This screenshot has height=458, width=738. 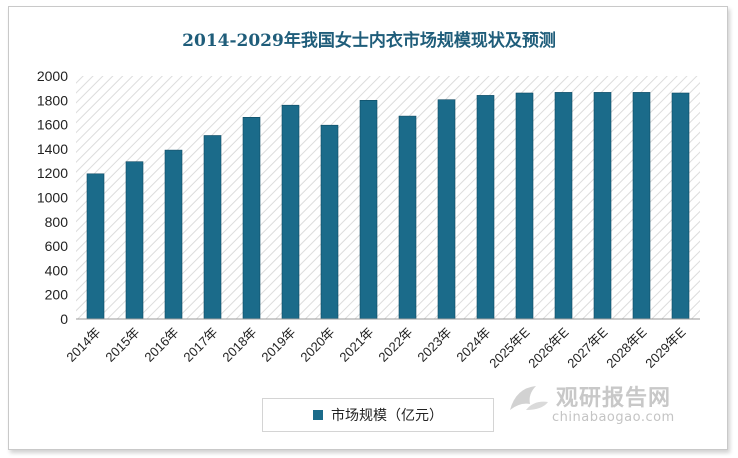 I want to click on x-tick-label: 2021年, so click(x=356, y=345).